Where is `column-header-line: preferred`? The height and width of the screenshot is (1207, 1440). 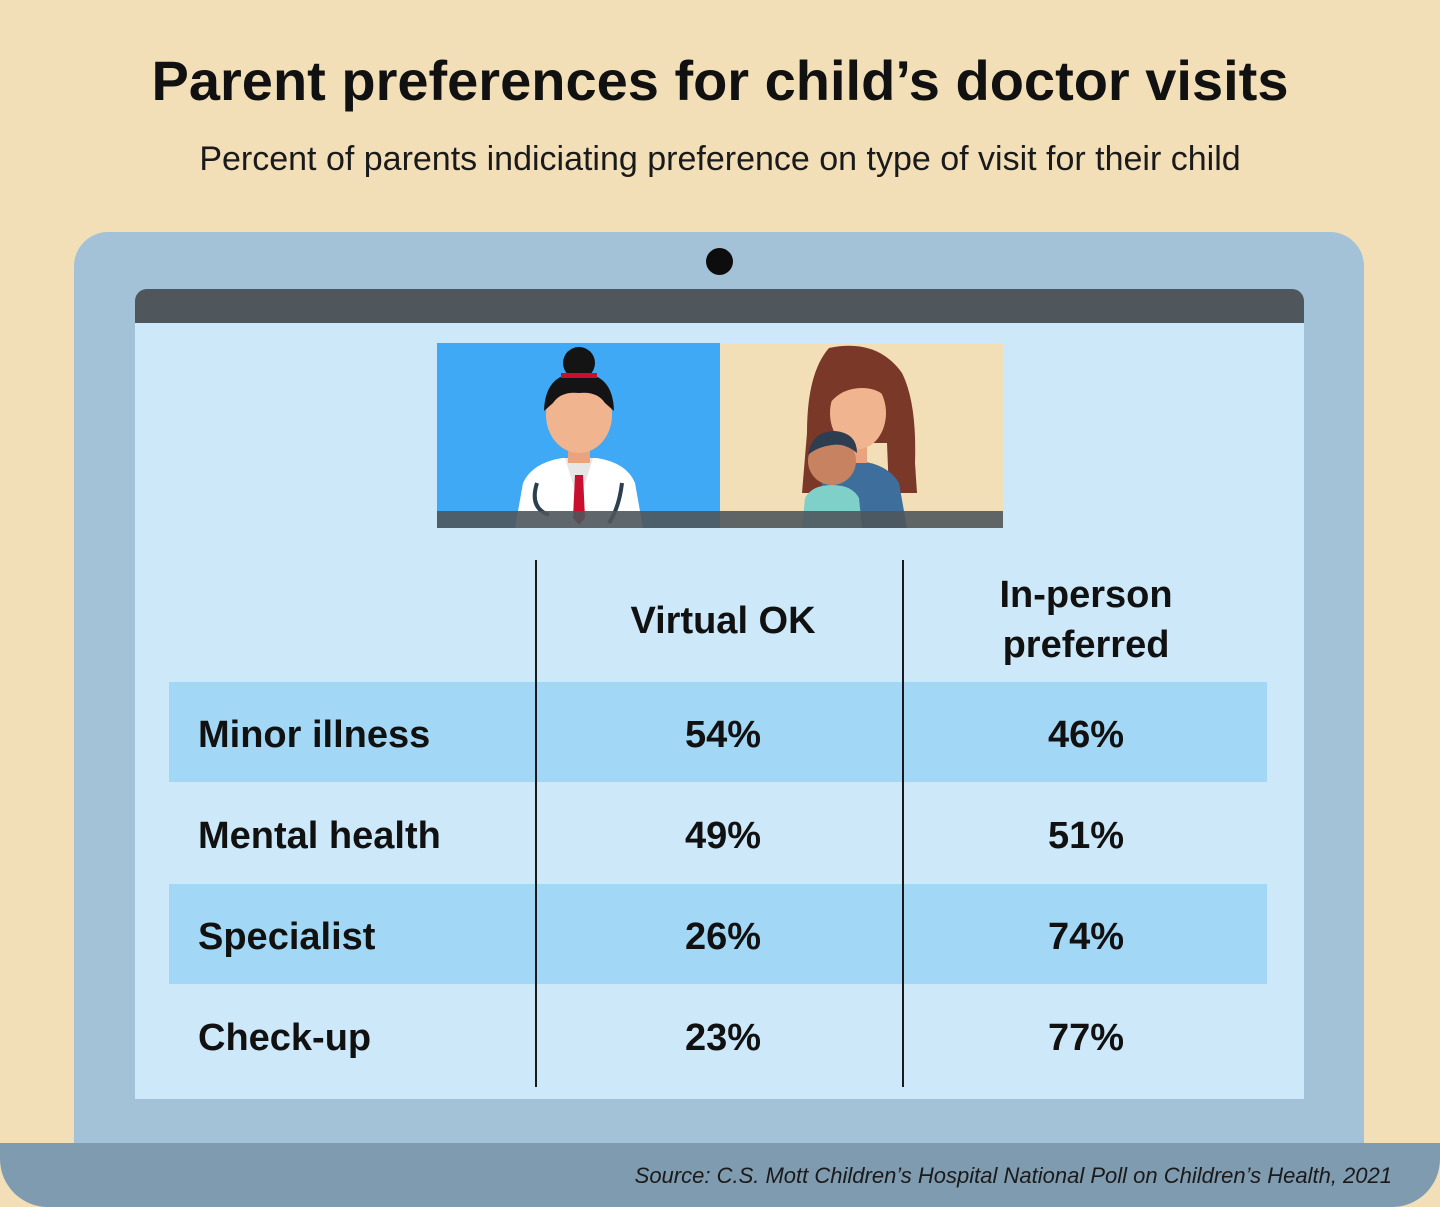 column-header-line: preferred is located at coordinates (1086, 645).